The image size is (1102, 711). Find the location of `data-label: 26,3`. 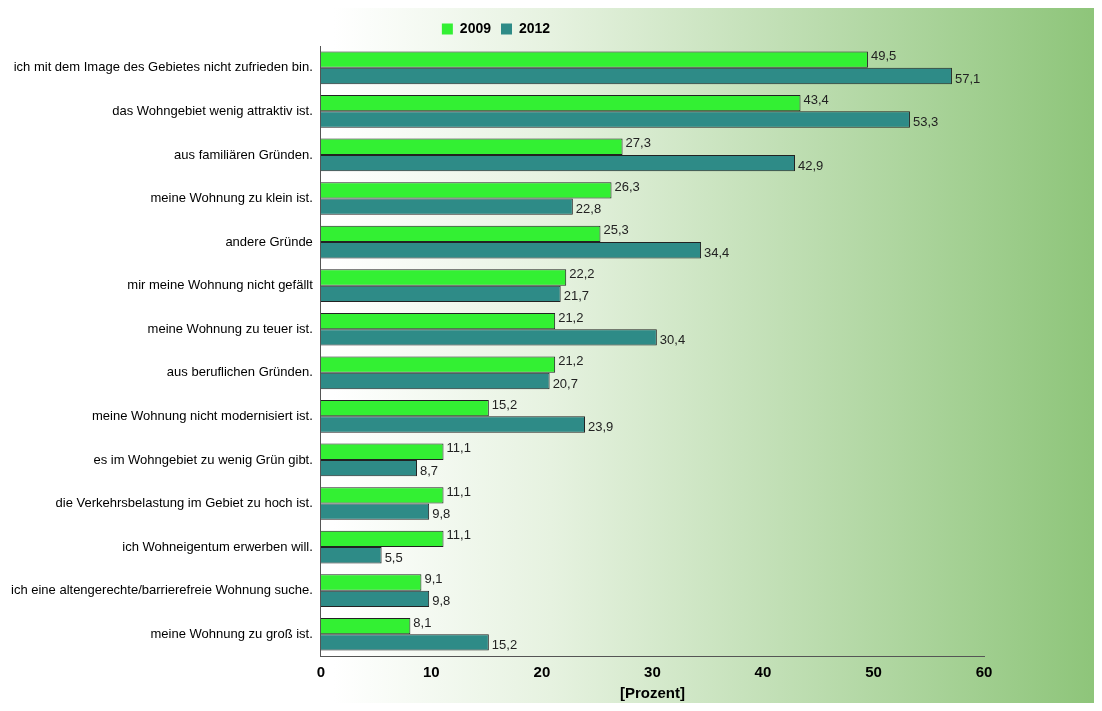

data-label: 26,3 is located at coordinates (627, 186).